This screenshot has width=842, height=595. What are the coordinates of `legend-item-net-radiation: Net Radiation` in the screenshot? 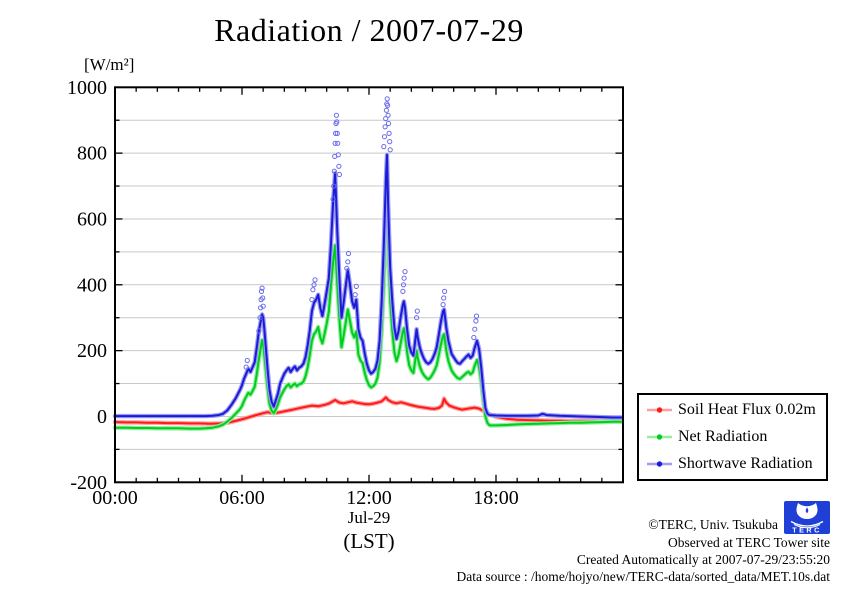 It's located at (732, 437).